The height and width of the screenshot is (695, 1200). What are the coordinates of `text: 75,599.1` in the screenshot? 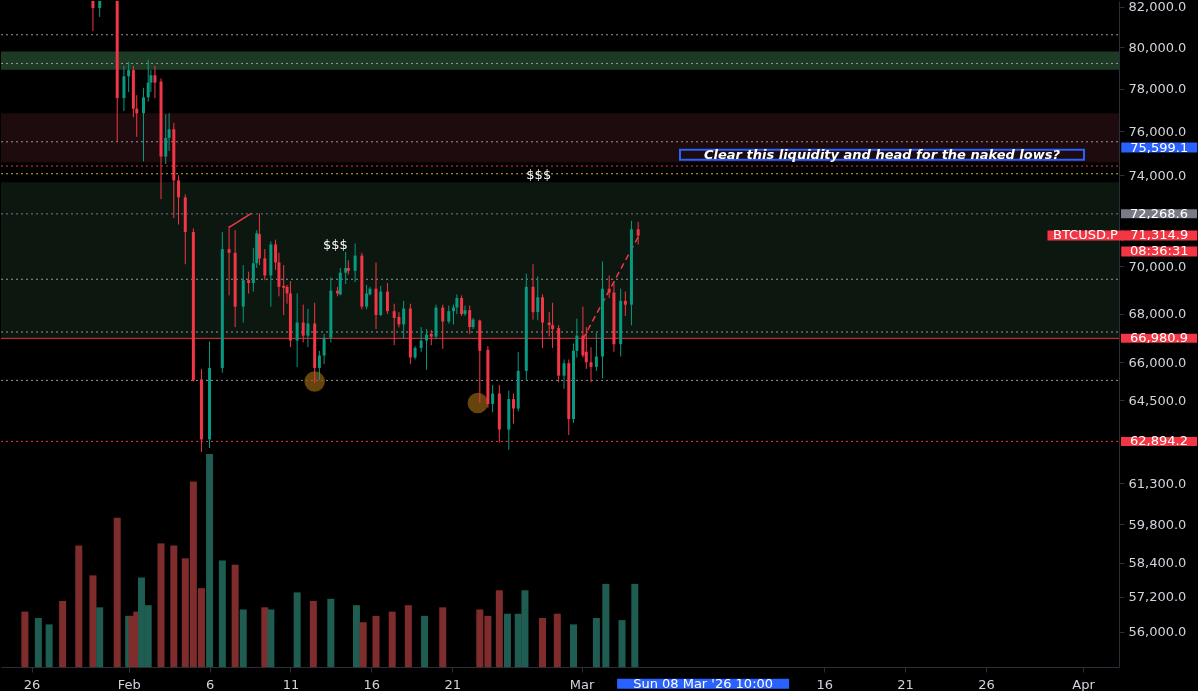 It's located at (1159, 147).